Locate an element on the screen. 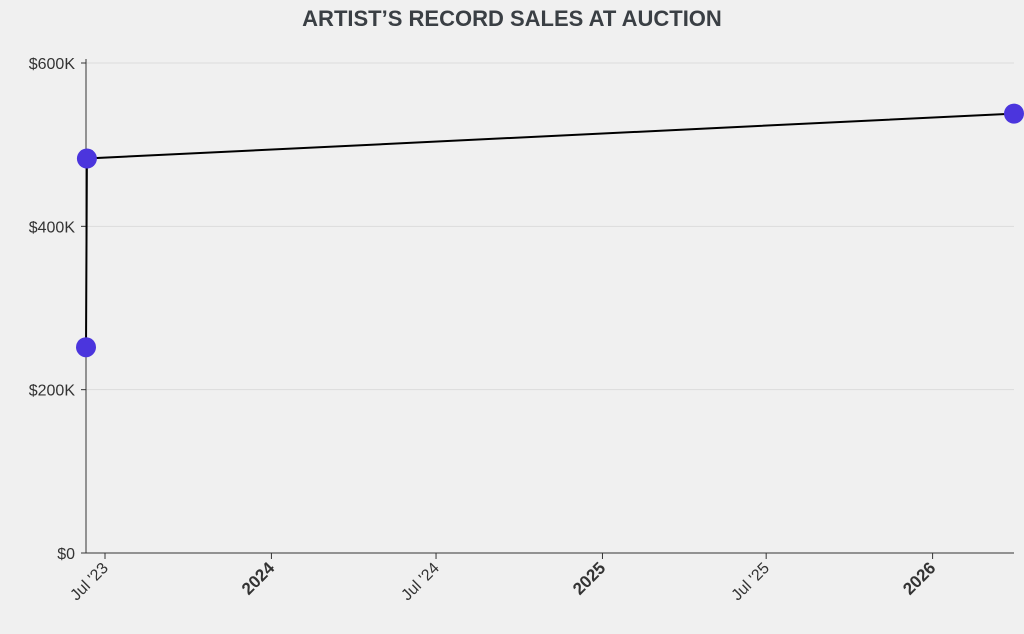 This screenshot has height=634, width=1024. y-tick-label: $200K is located at coordinates (52, 391).